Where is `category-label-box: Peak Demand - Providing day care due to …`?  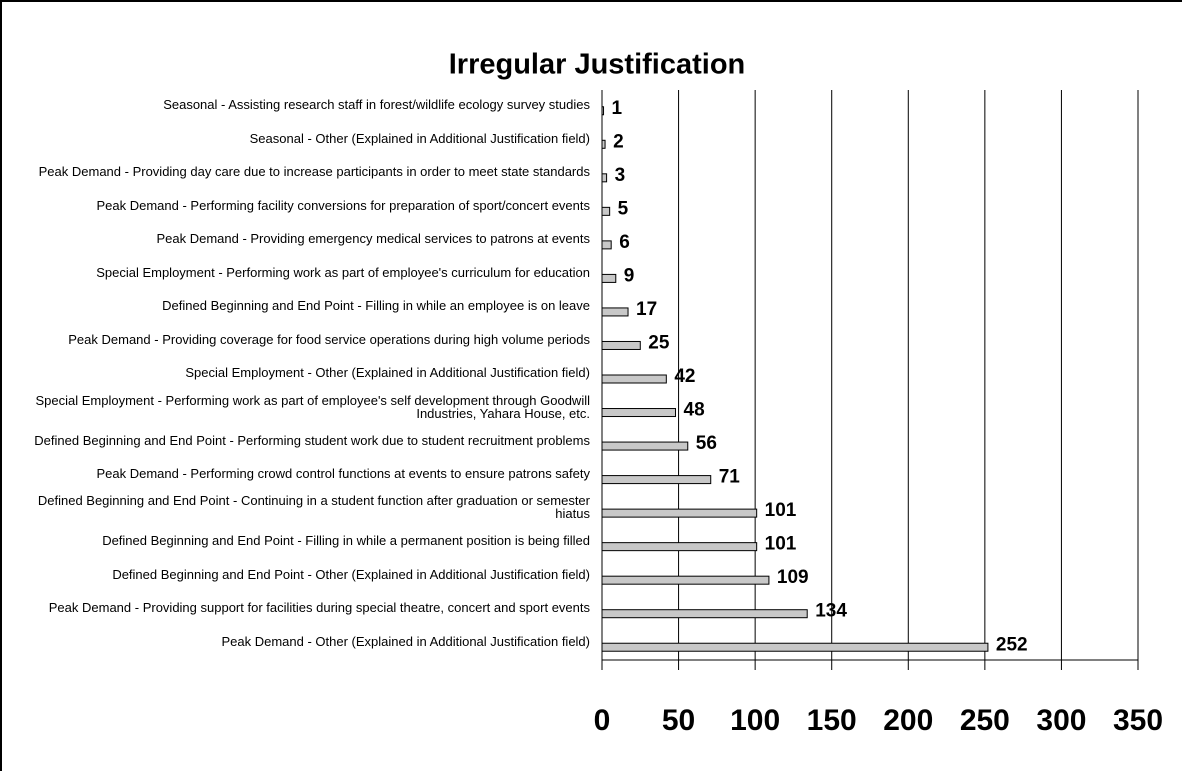 category-label-box: Peak Demand - Providing day care due to … is located at coordinates (314, 172).